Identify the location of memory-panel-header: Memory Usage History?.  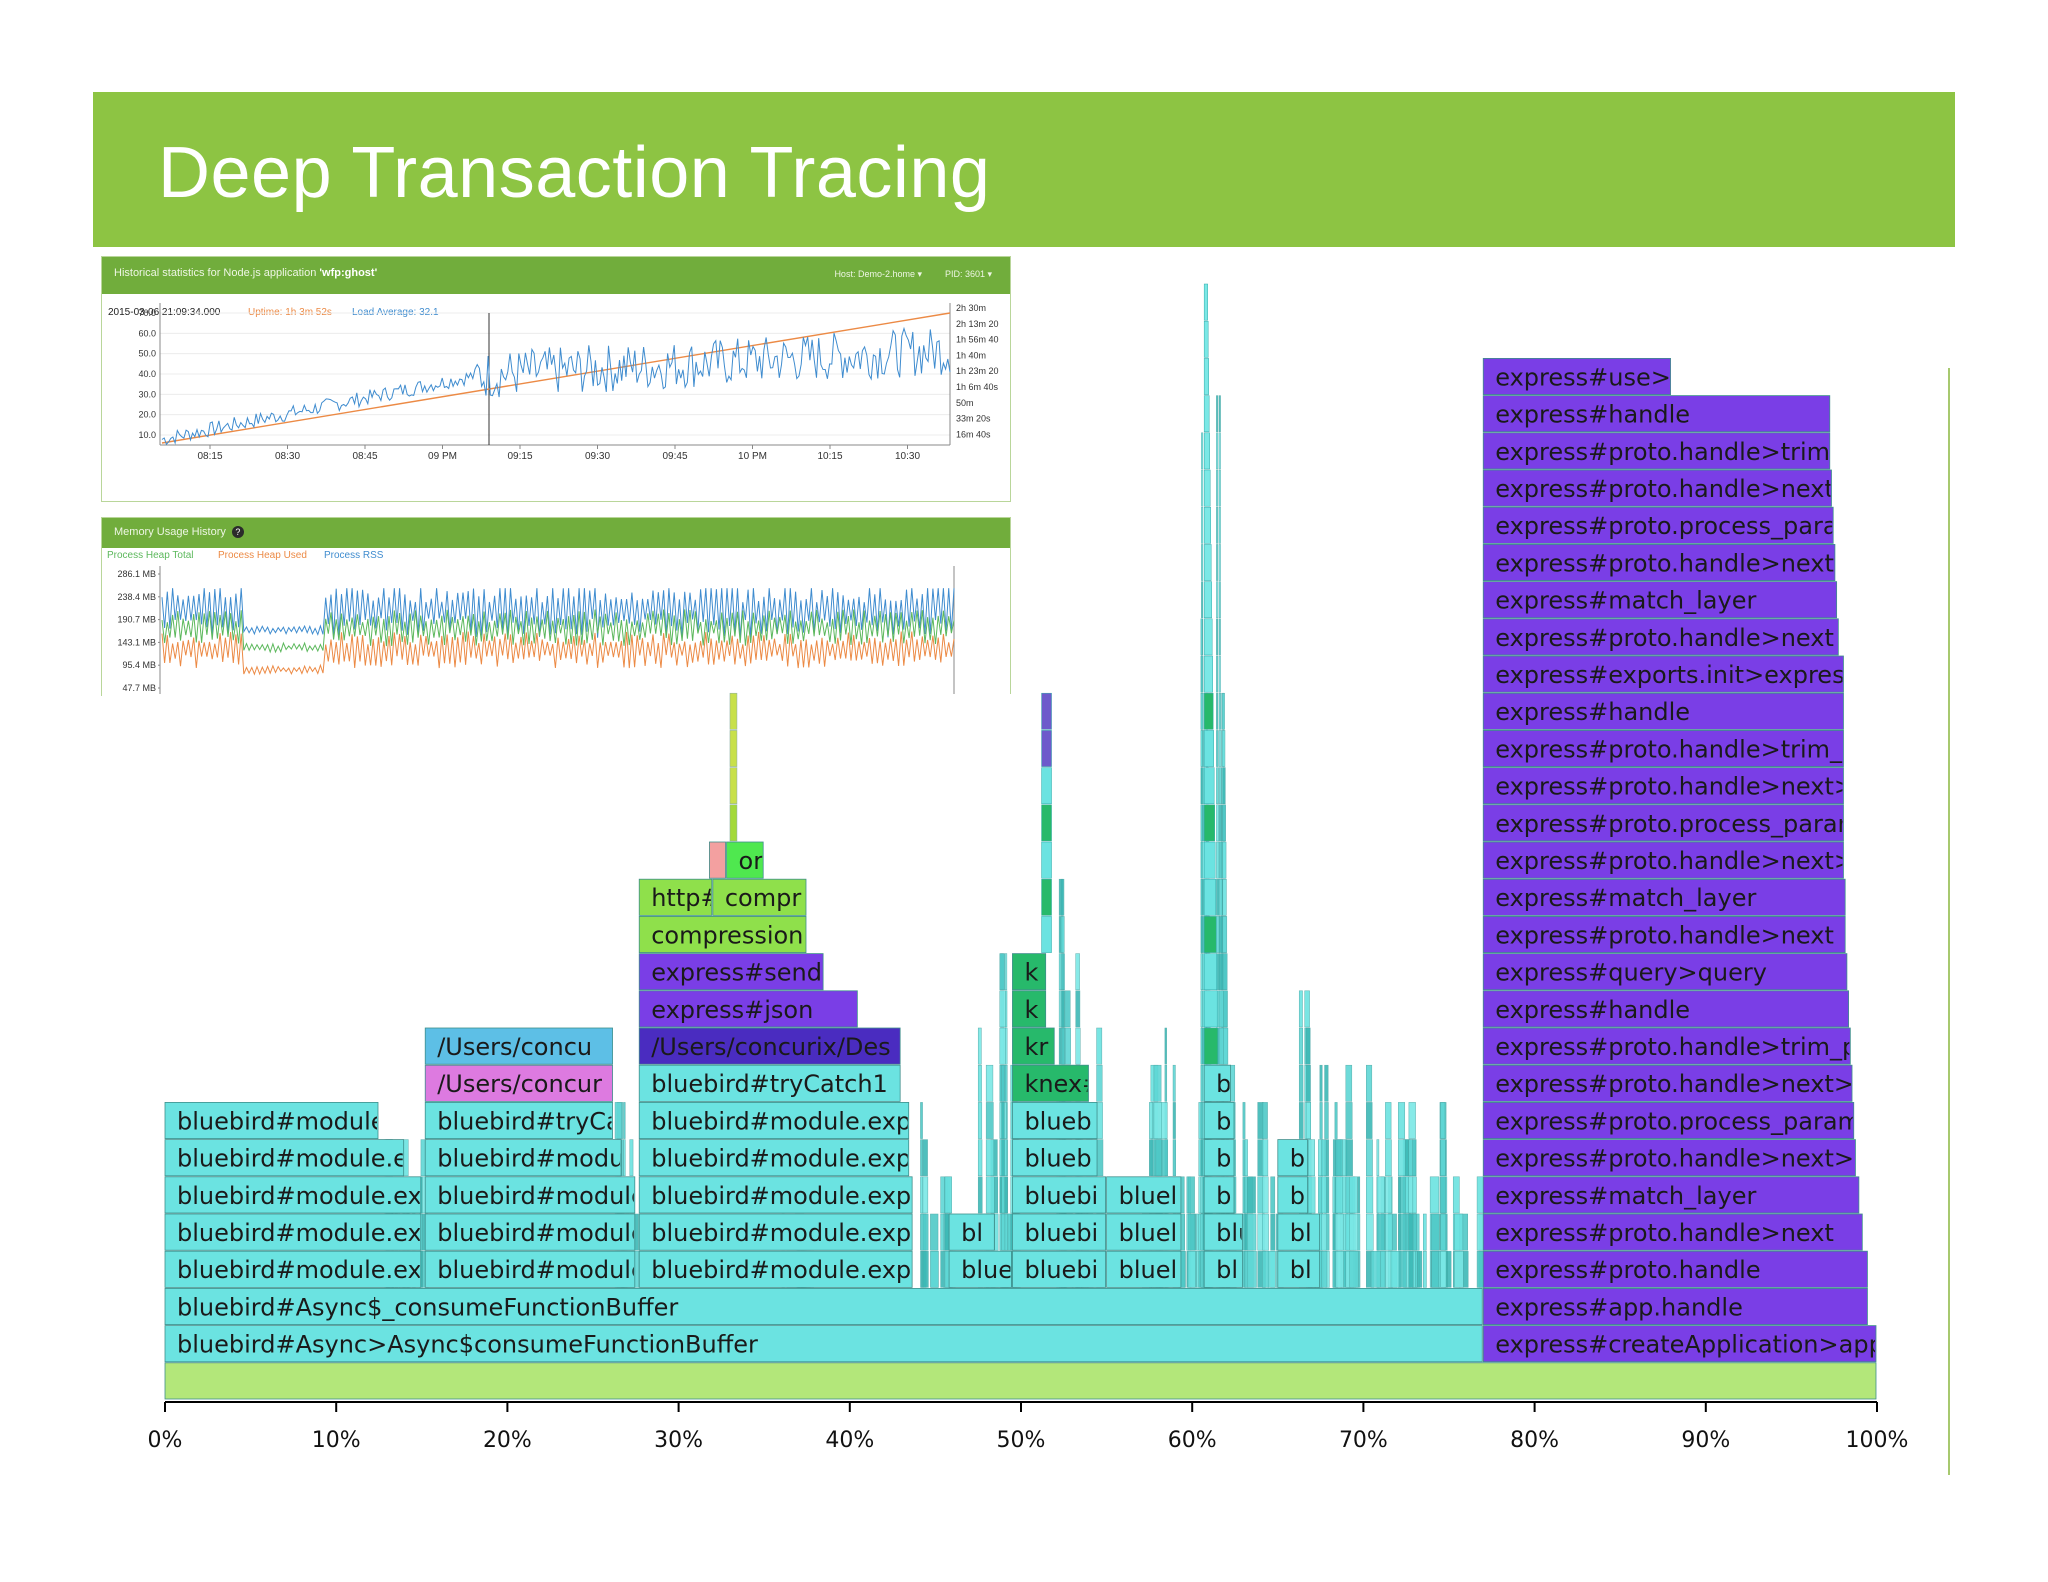
(556, 533).